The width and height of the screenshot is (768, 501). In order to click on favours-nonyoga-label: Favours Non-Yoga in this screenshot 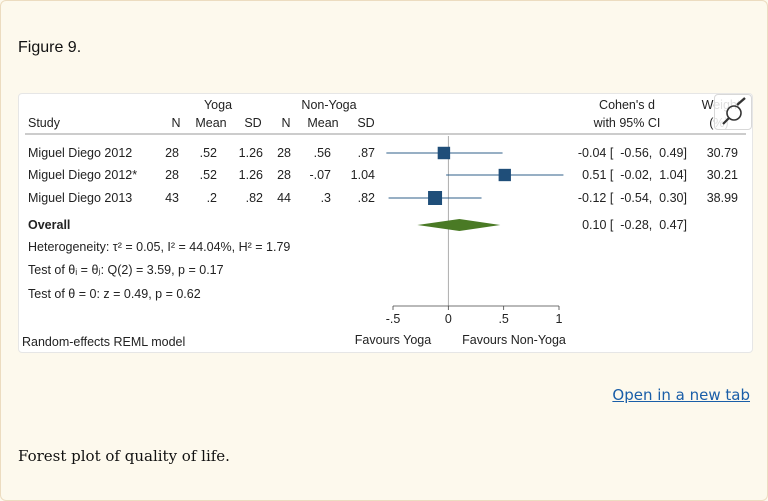, I will do `click(514, 340)`.